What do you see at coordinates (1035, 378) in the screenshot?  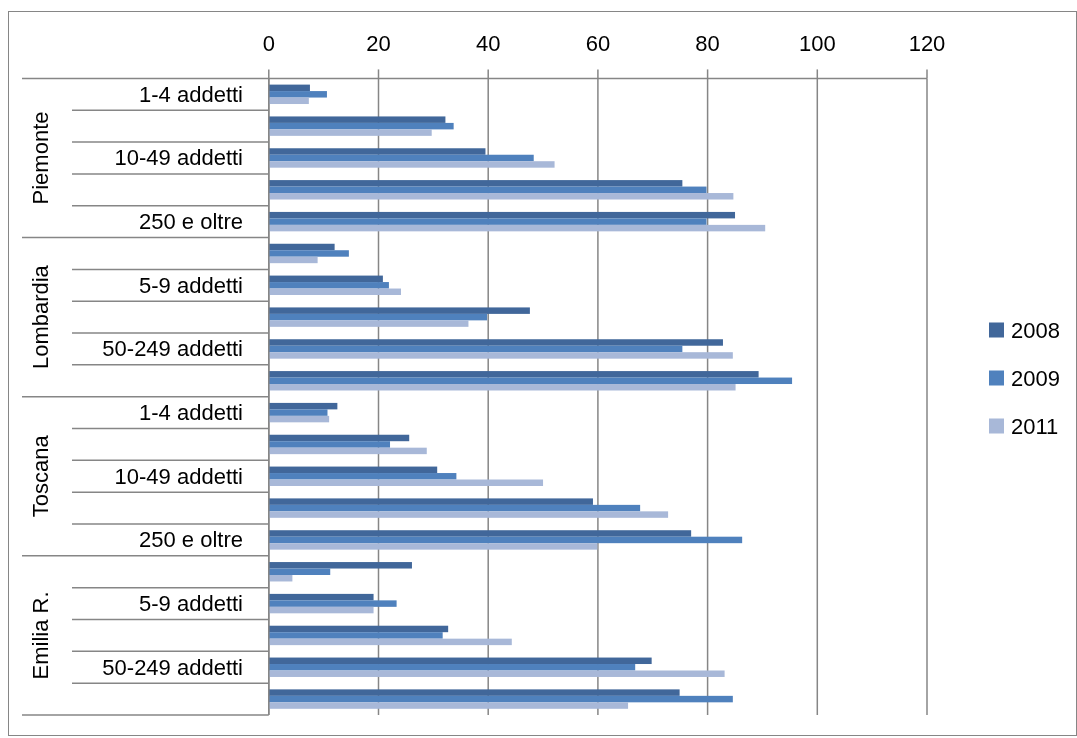 I see `legend-label: 2009` at bounding box center [1035, 378].